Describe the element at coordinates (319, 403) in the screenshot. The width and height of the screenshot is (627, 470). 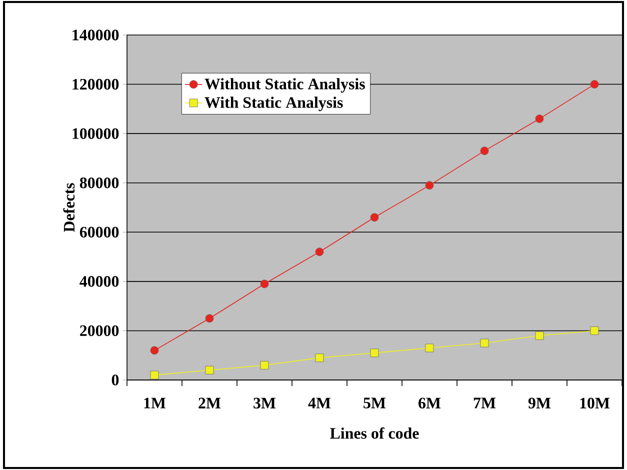
I see `x-tick-label: 4M` at that location.